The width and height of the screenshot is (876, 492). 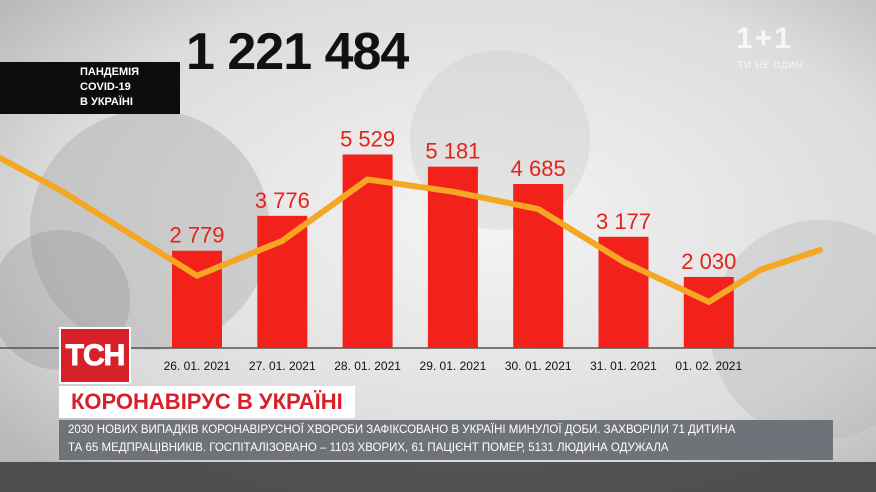 What do you see at coordinates (452, 151) in the screenshot?
I see `bar-value-label: 5 181` at bounding box center [452, 151].